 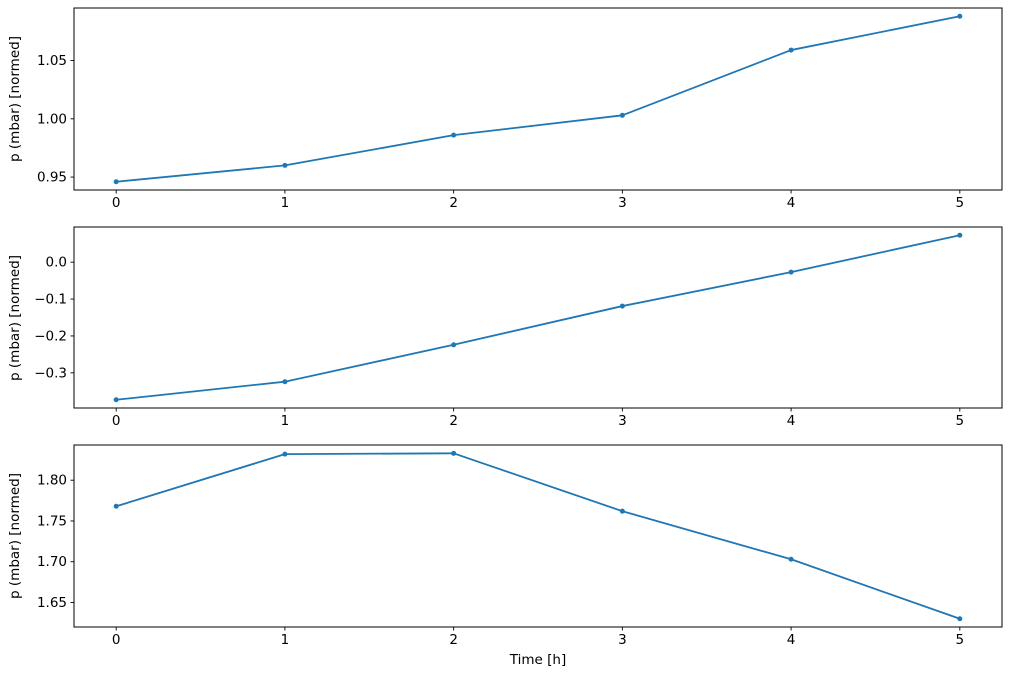 I want to click on y-tick-label: 1.75, so click(x=52, y=521).